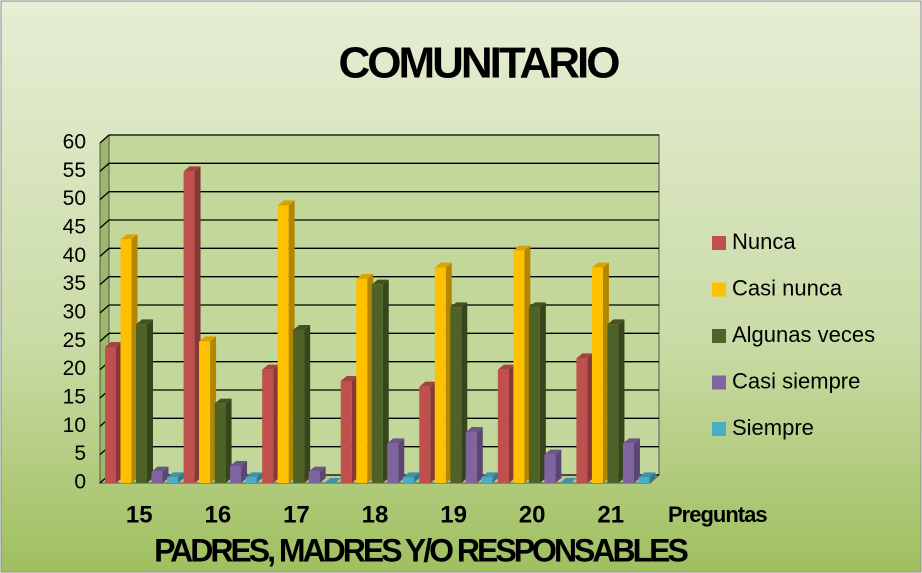 The image size is (922, 573). What do you see at coordinates (80, 482) in the screenshot?
I see `y-tick-label: 0` at bounding box center [80, 482].